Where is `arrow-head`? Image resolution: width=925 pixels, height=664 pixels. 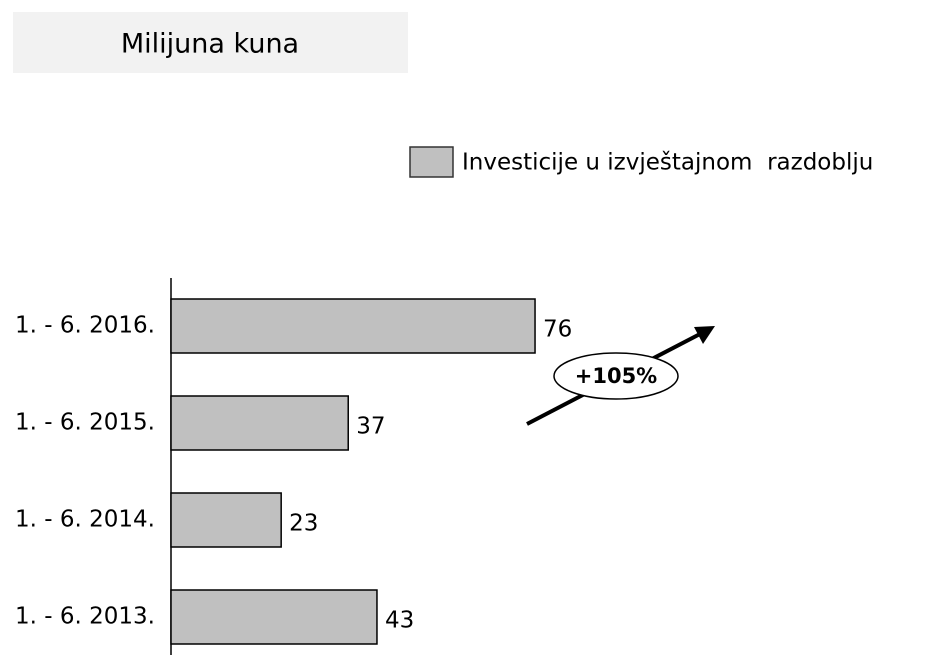 arrow-head is located at coordinates (704, 335).